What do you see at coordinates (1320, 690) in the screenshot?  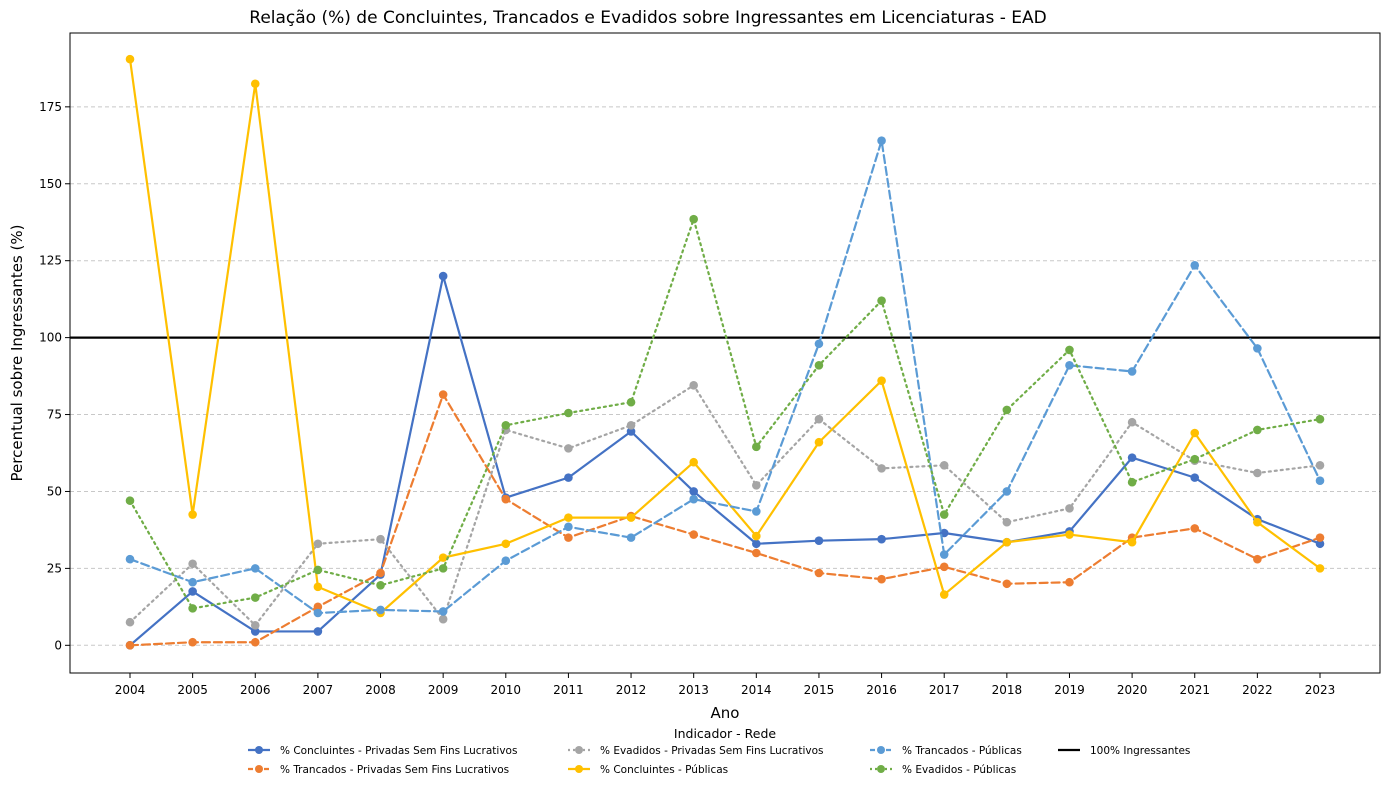 I see `x-tick-label: 2023` at bounding box center [1320, 690].